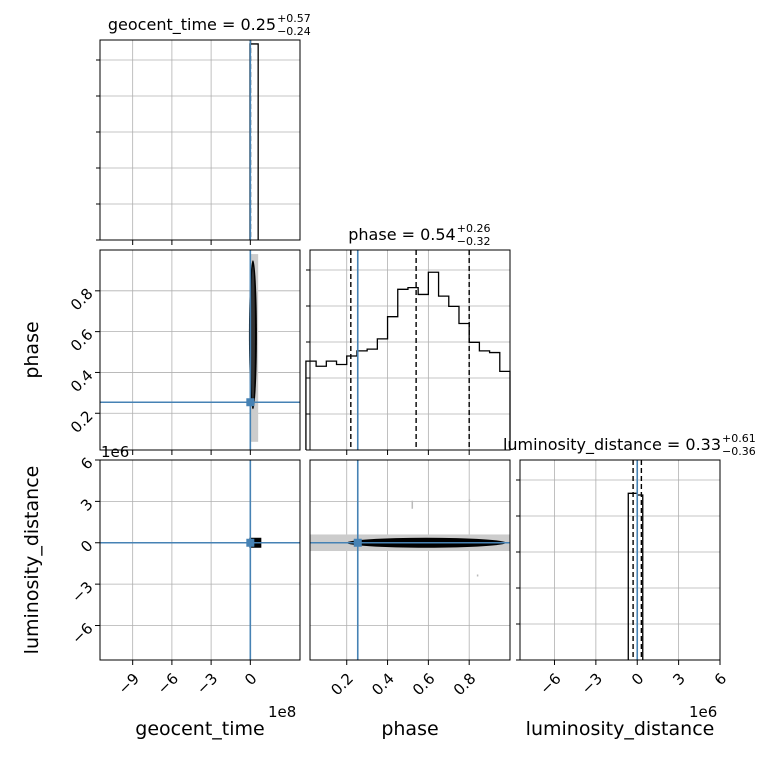 The width and height of the screenshot is (760, 760). Describe the element at coordinates (703, 712) in the screenshot. I see `luminosity-distance-x-multiplier: 1e6` at that location.